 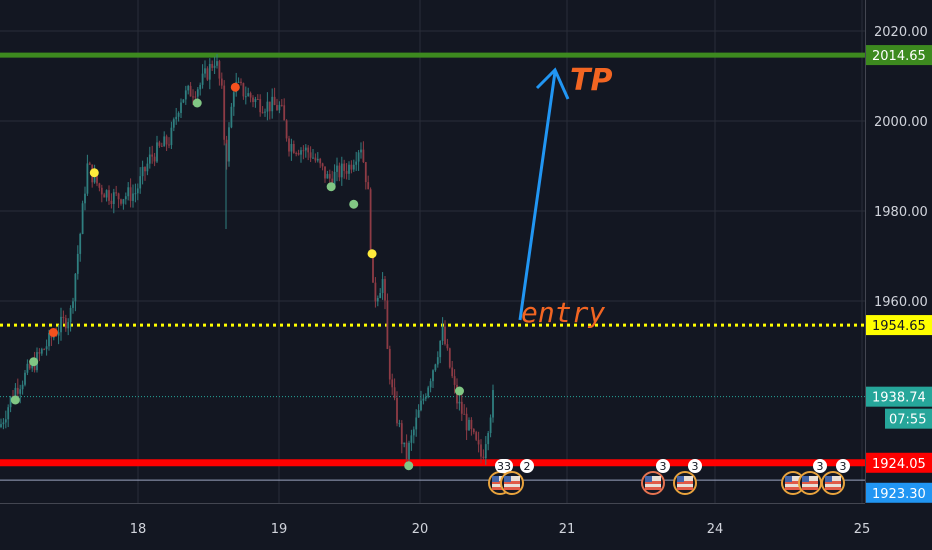 I want to click on y-tick-label: 1960.00, so click(x=901, y=302).